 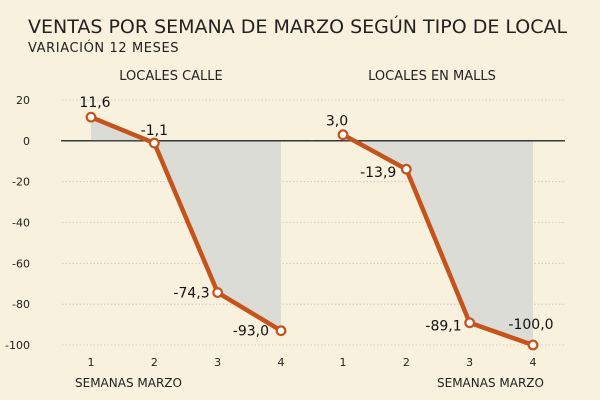 What do you see at coordinates (191, 294) in the screenshot?
I see `data-label: -74,3` at bounding box center [191, 294].